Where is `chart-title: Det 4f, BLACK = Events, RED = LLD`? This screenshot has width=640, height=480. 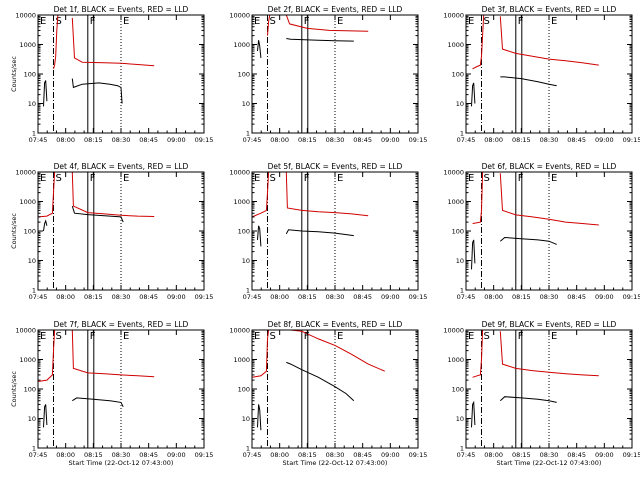
chart-title: Det 4f, BLACK = Events, RED = LLD is located at coordinates (121, 166).